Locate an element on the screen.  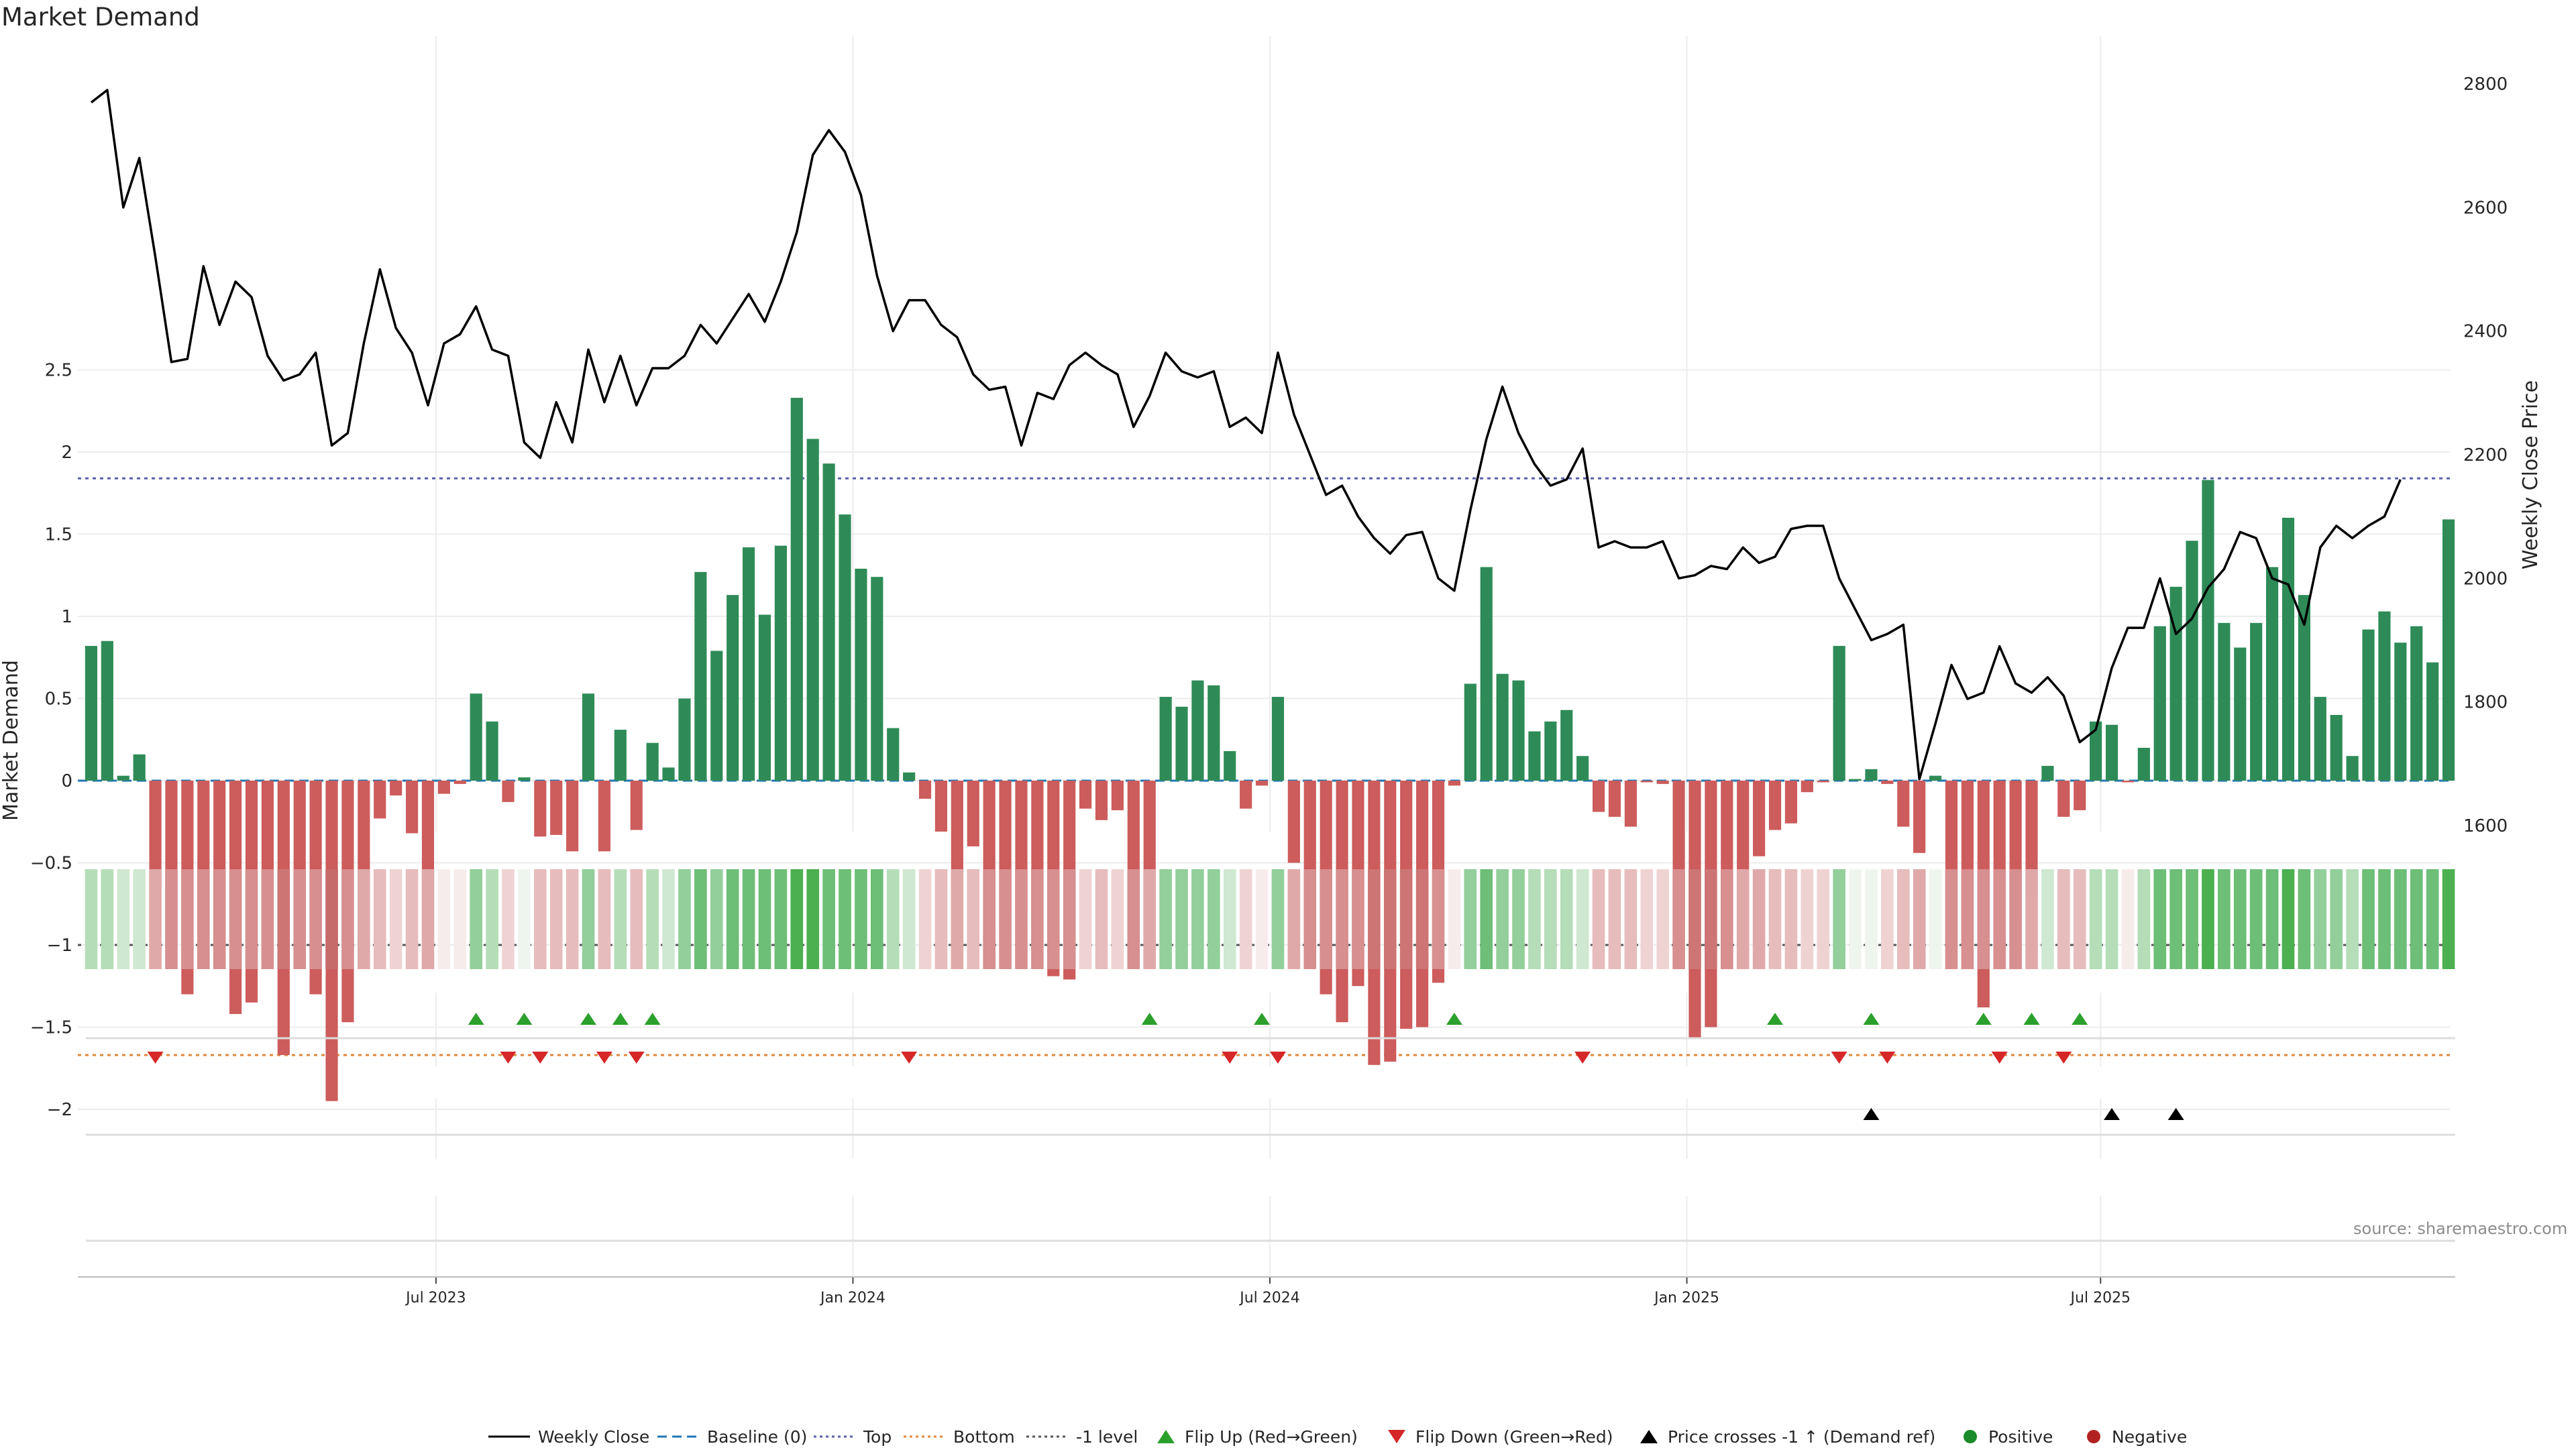
legend-negative: Negative is located at coordinates (2135, 1436).